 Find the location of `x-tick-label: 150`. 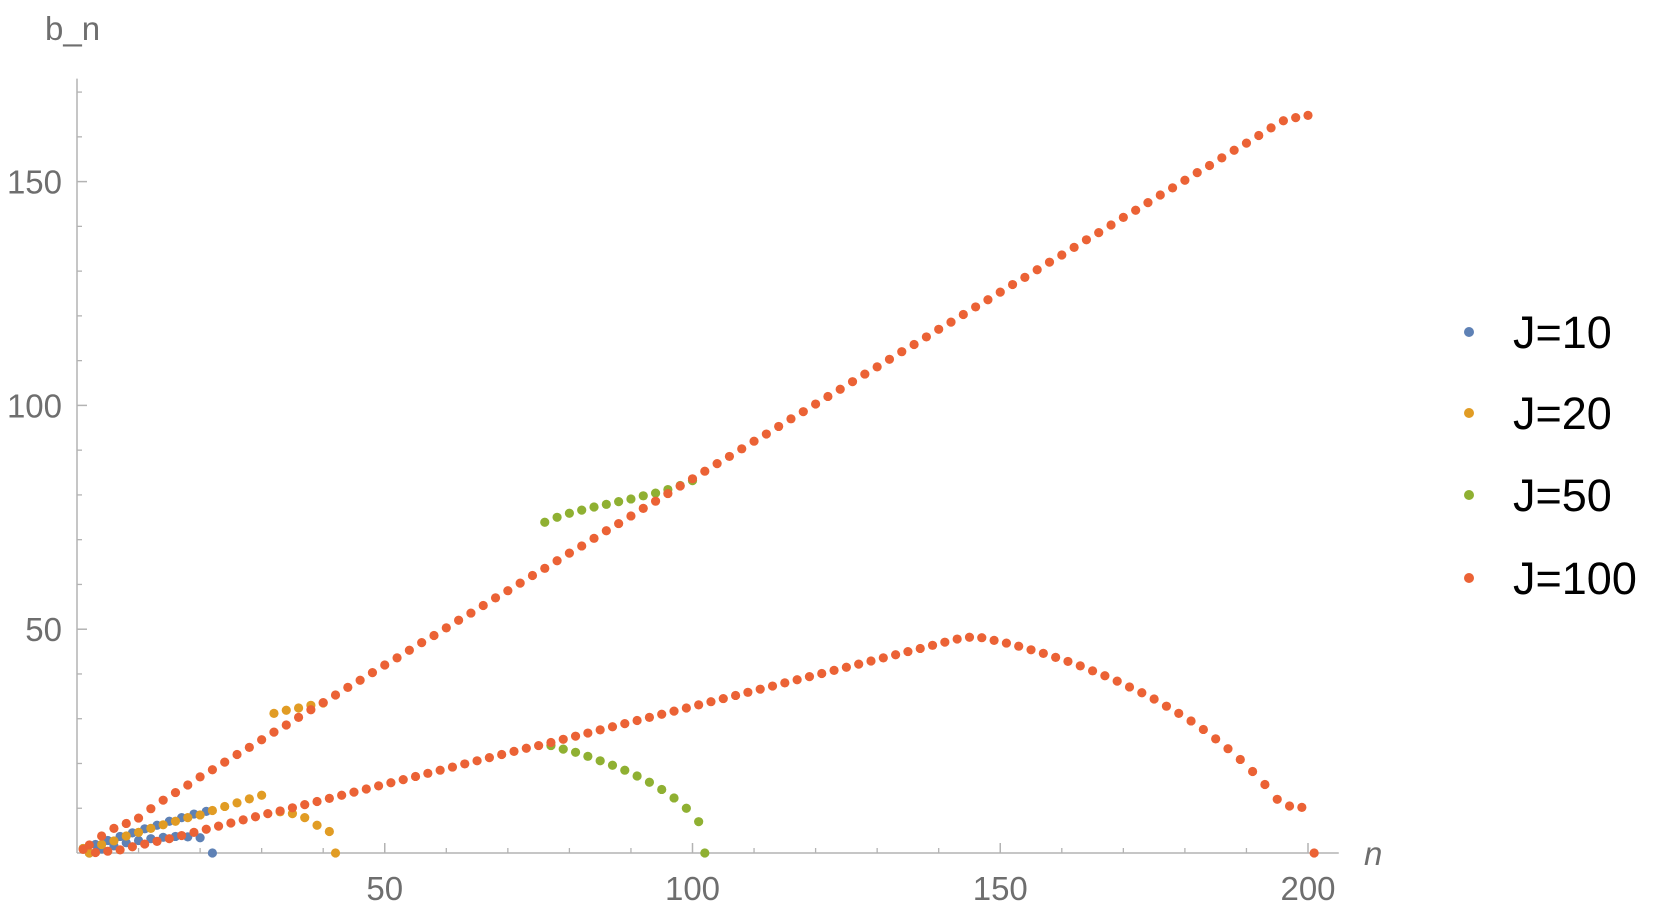

x-tick-label: 150 is located at coordinates (1000, 888).